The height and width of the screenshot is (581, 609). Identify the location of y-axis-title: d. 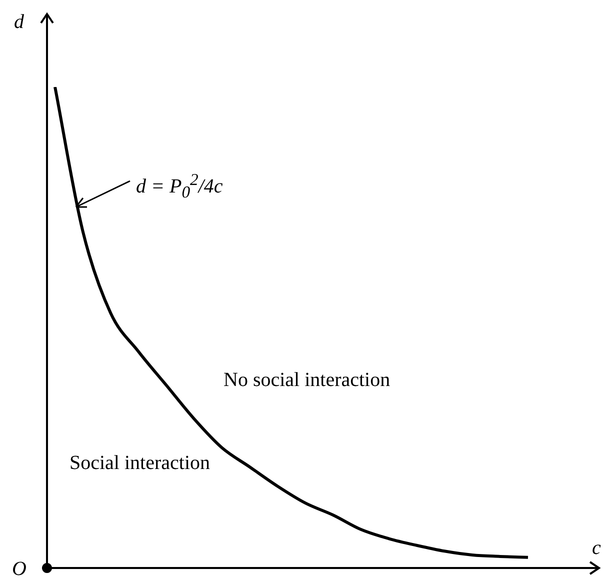
(19, 22).